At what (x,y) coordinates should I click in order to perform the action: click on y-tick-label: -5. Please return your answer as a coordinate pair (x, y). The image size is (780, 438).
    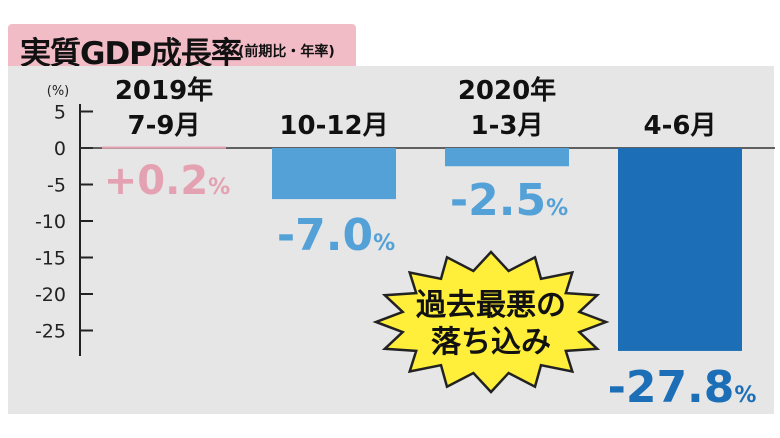
    Looking at the image, I should click on (56, 186).